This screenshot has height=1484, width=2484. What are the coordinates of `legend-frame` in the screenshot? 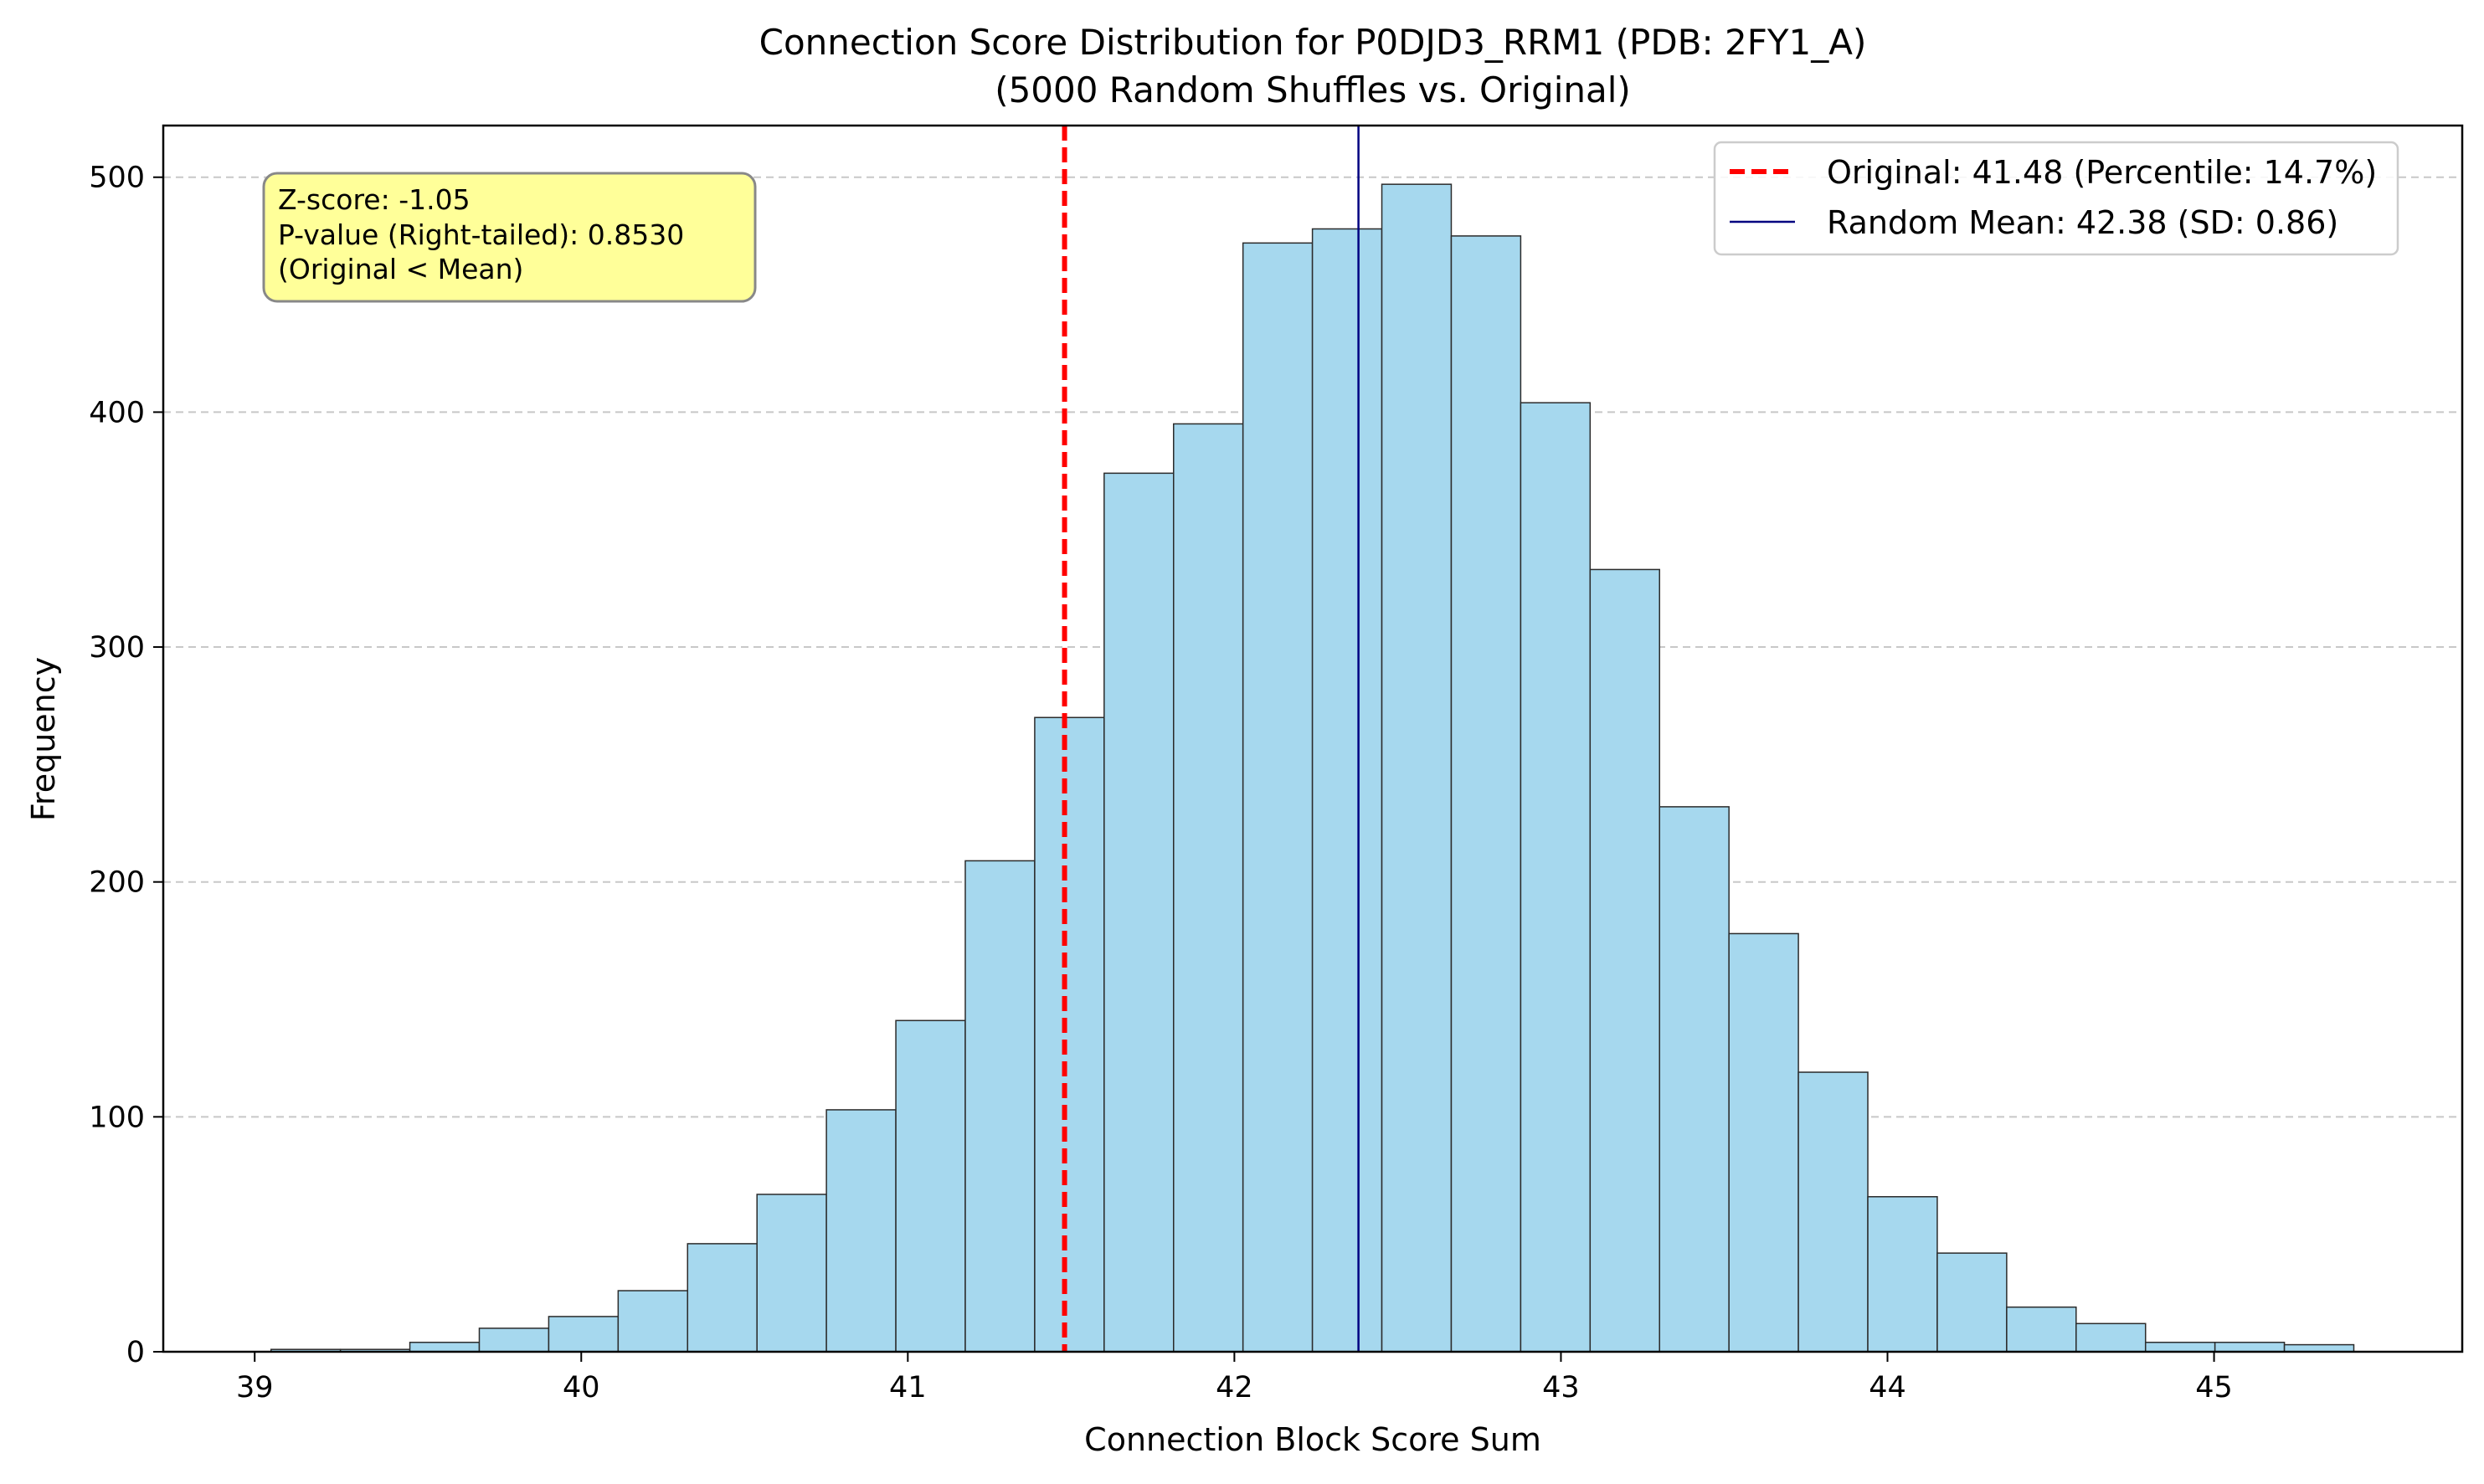 It's located at (2056, 198).